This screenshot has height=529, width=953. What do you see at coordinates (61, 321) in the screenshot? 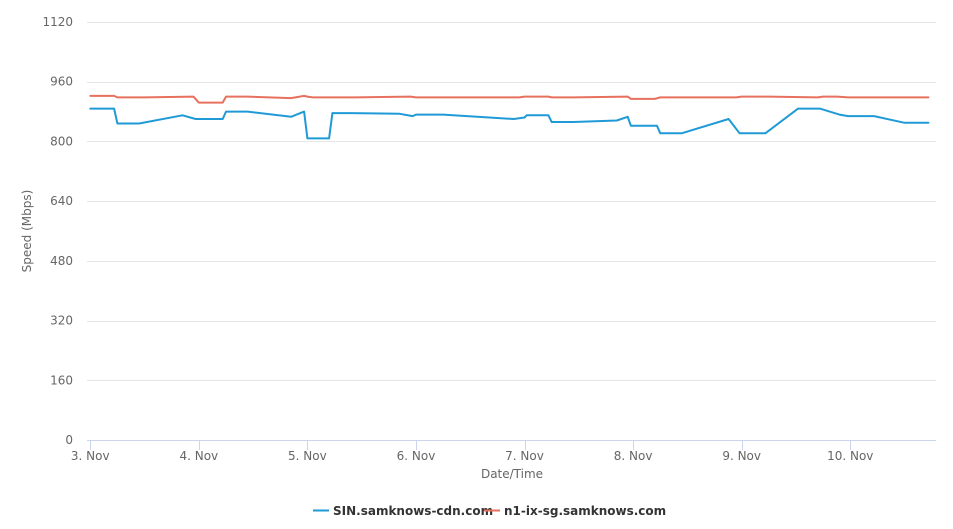
I see `y-tick-label: 320` at bounding box center [61, 321].